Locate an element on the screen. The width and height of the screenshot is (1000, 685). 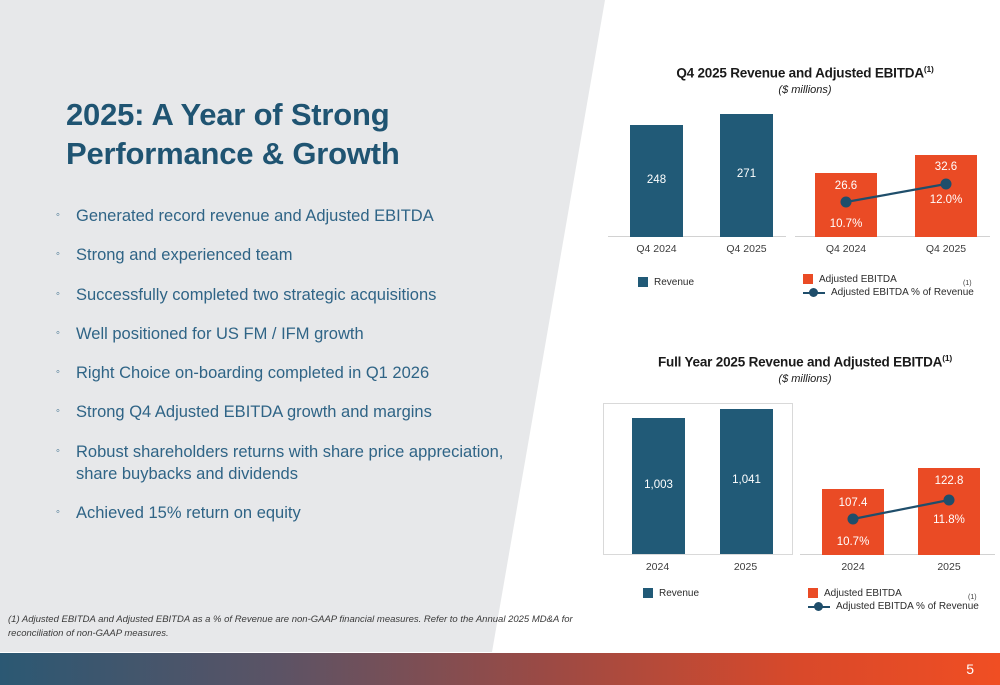
bar-fy-2024-revenue: 1,003 is located at coordinates (658, 485).